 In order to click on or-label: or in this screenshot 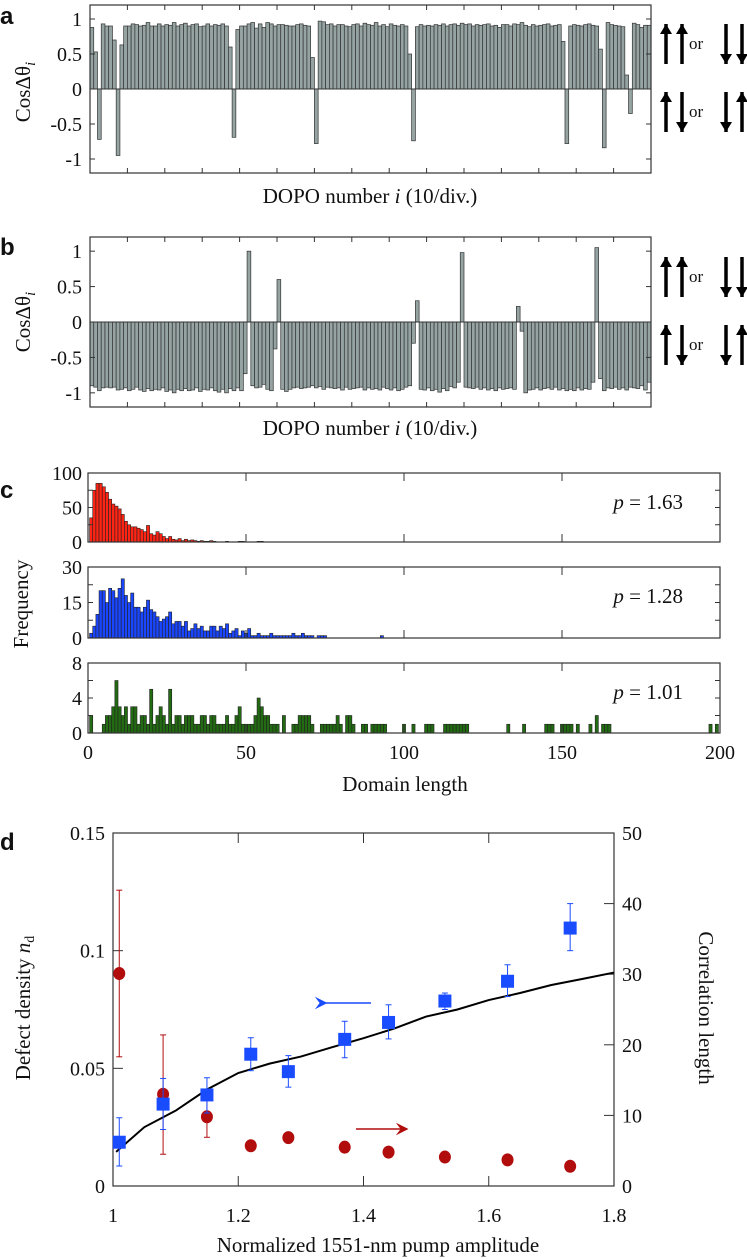, I will do `click(696, 111)`.